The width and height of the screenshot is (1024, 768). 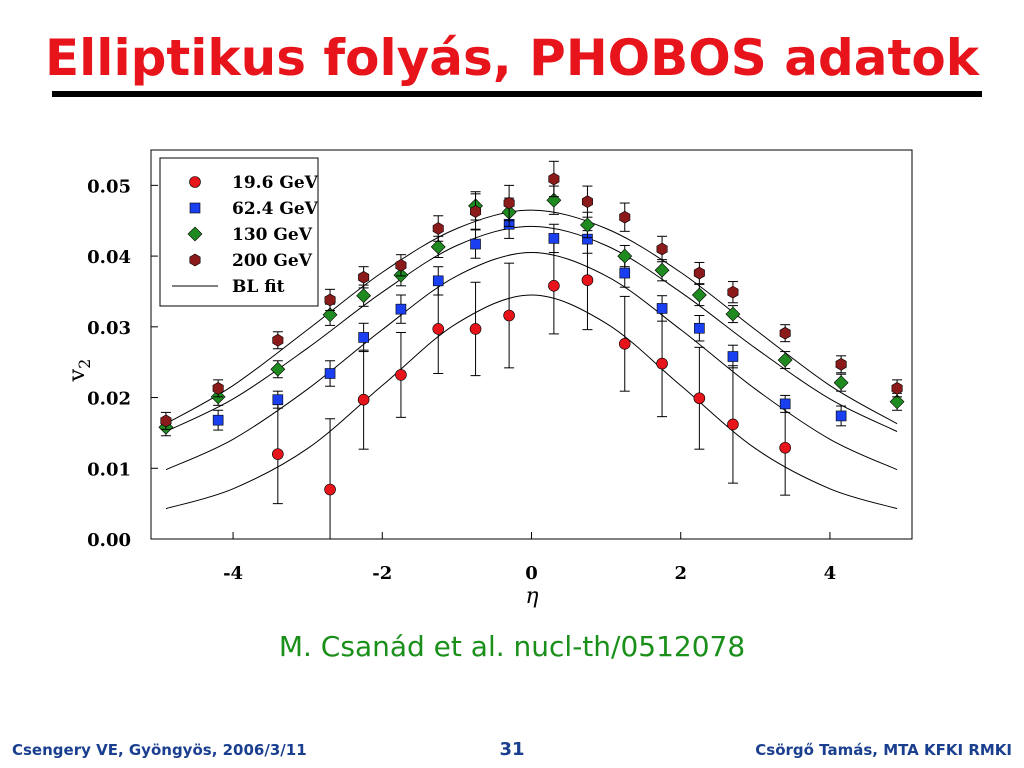 I want to click on y-axis-label-subscript: 2, so click(x=84, y=364).